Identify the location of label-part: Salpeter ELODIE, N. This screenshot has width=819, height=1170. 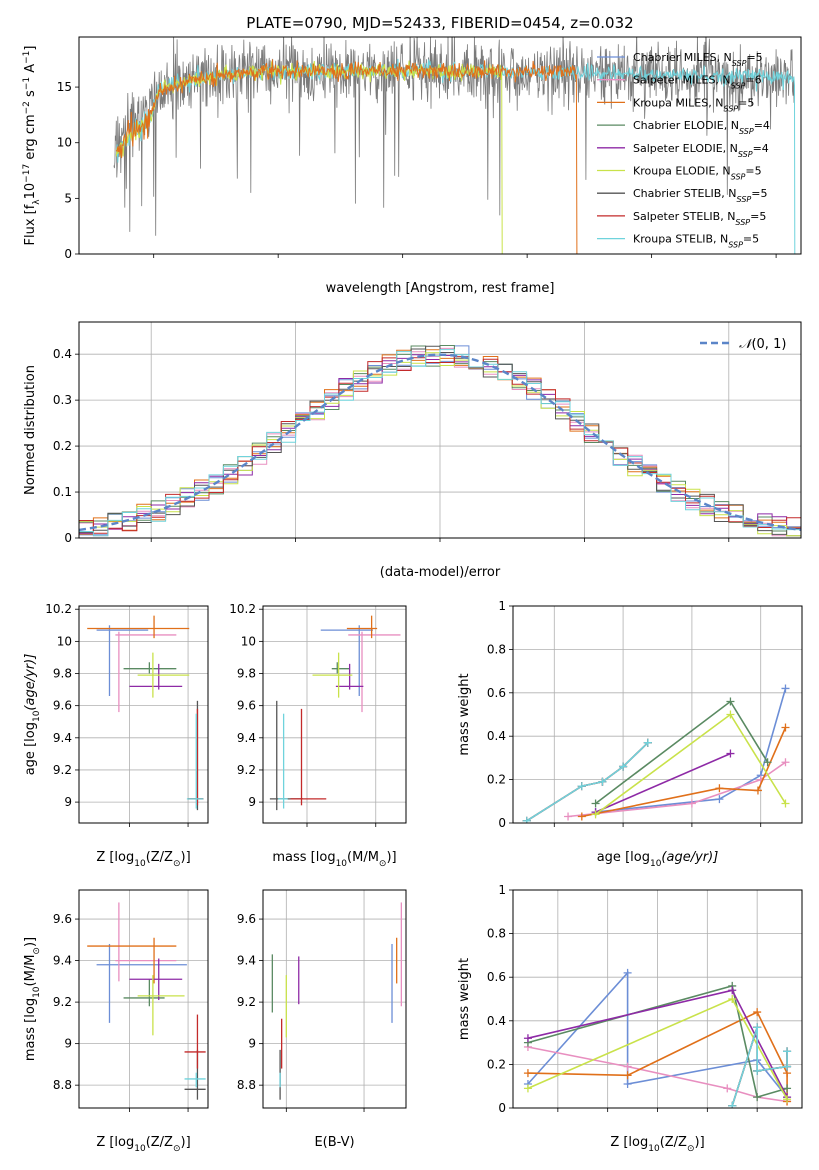
(685, 148).